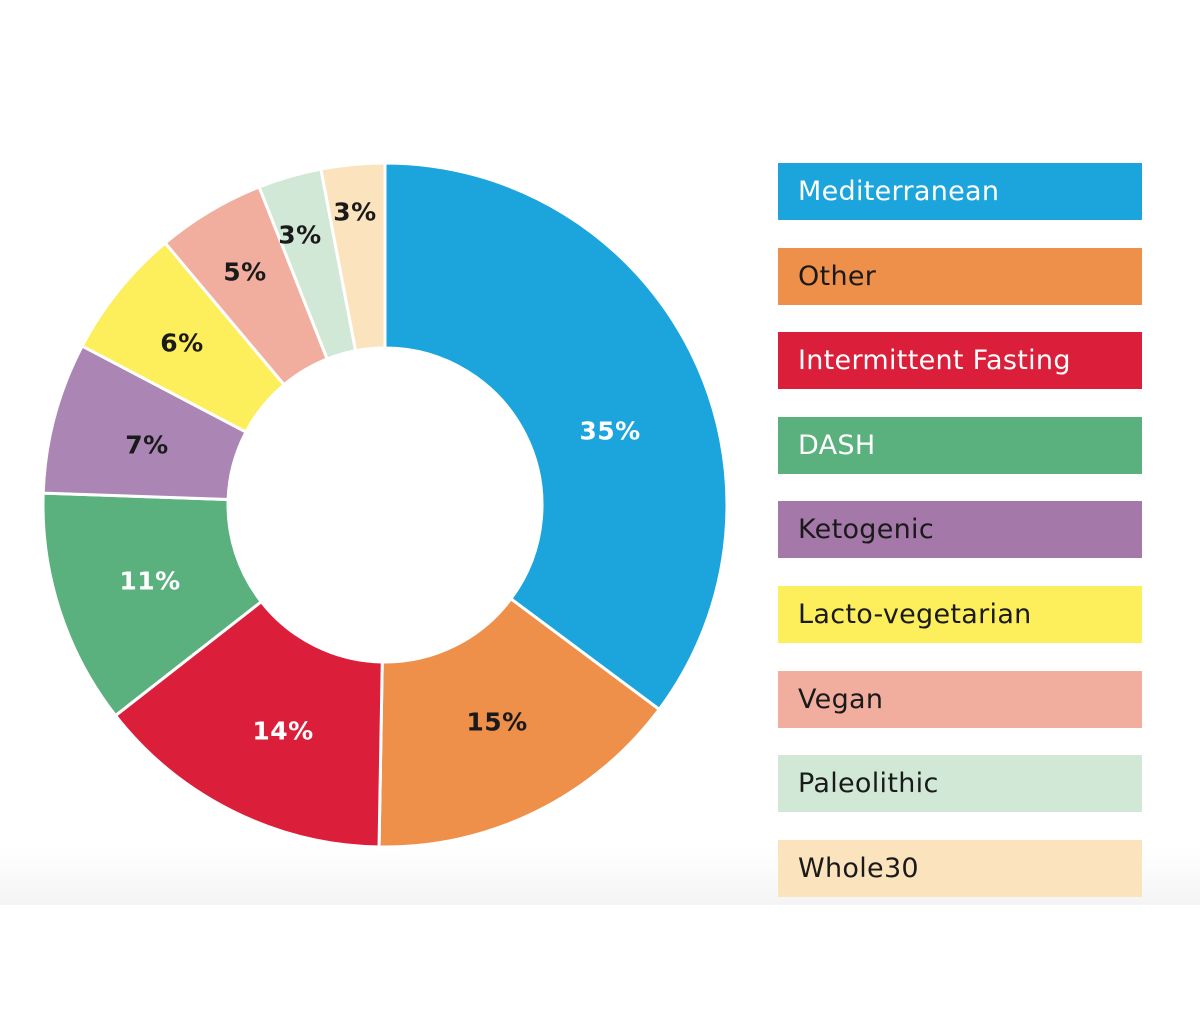 This screenshot has width=1200, height=1022. I want to click on legend-label: Lacto-vegetarian, so click(915, 614).